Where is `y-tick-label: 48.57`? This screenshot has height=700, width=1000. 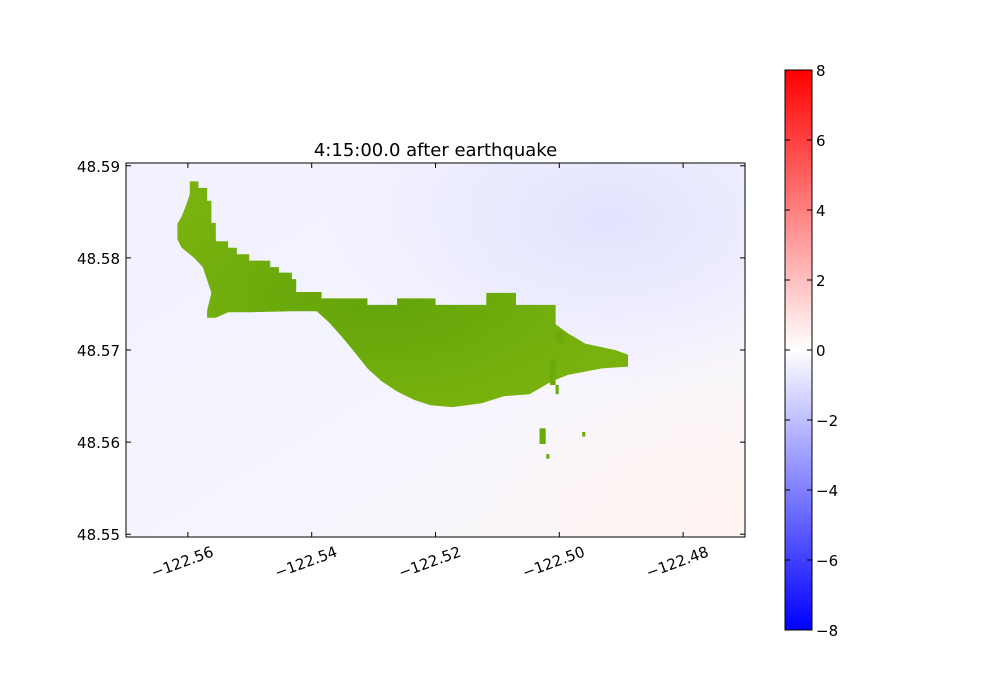
y-tick-label: 48.57 is located at coordinates (98, 351).